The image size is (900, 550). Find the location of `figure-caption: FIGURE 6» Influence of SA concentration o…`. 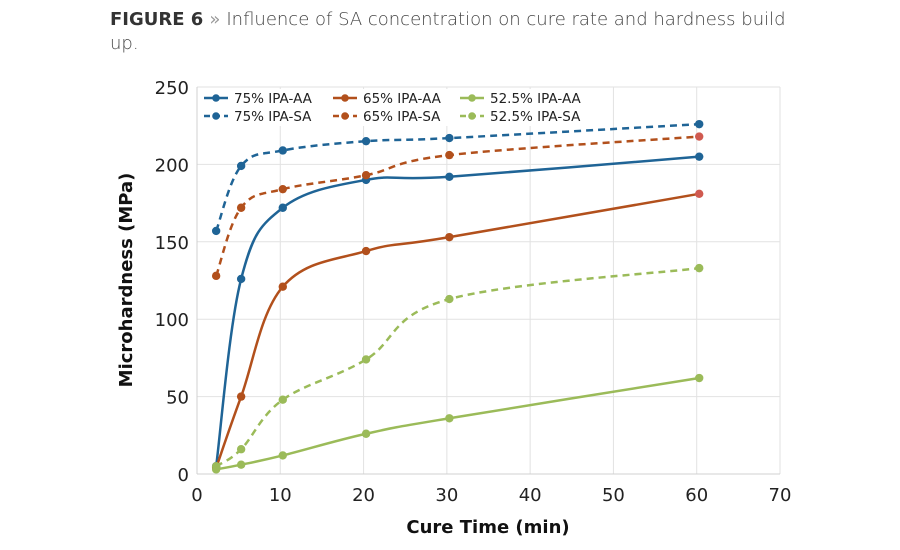

figure-caption: FIGURE 6» Influence of SA concentration o… is located at coordinates (450, 32).